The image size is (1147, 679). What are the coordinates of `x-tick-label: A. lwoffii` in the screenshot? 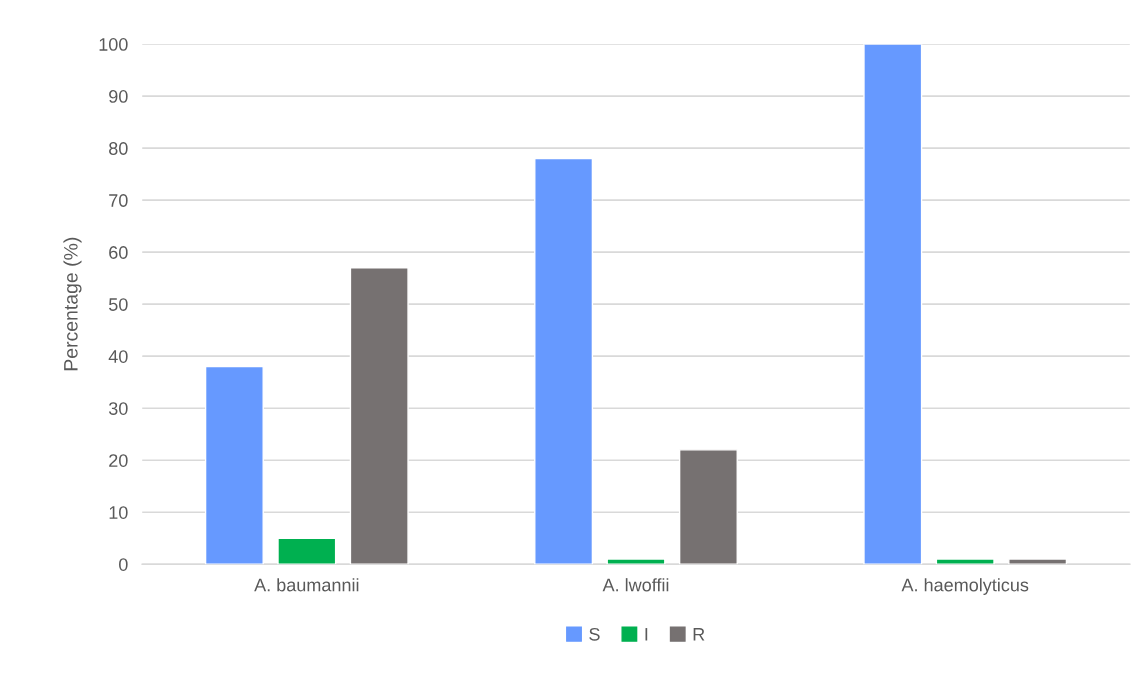 It's located at (635, 585).